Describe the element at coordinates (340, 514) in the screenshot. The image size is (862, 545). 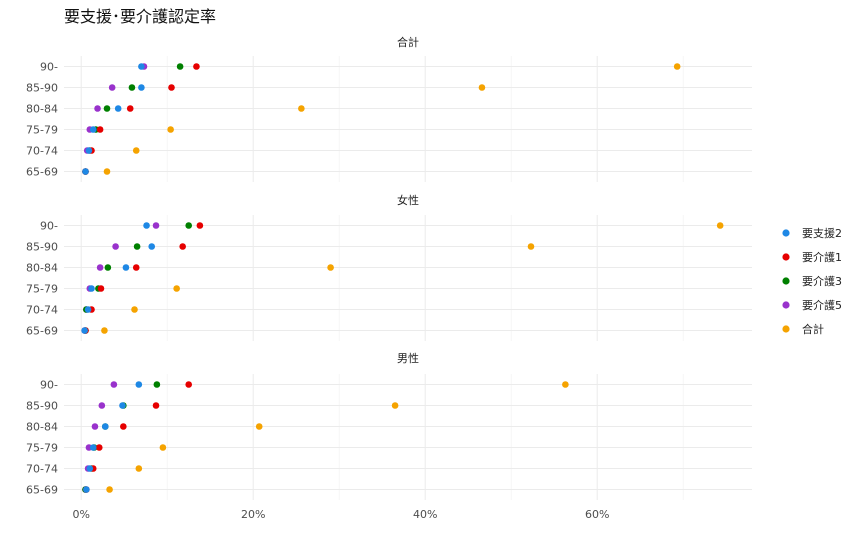
I see `x-axis: 0% 20% 40% 60%` at that location.